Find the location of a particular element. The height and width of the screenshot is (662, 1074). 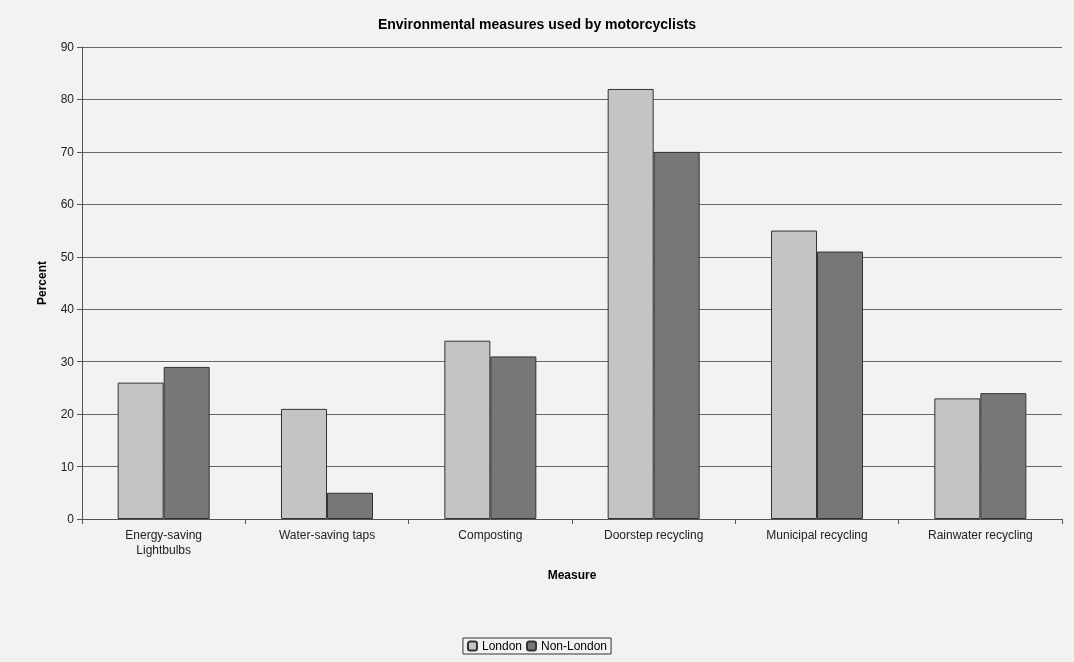

x-tick-label: Rainwater recycling is located at coordinates (980, 534).